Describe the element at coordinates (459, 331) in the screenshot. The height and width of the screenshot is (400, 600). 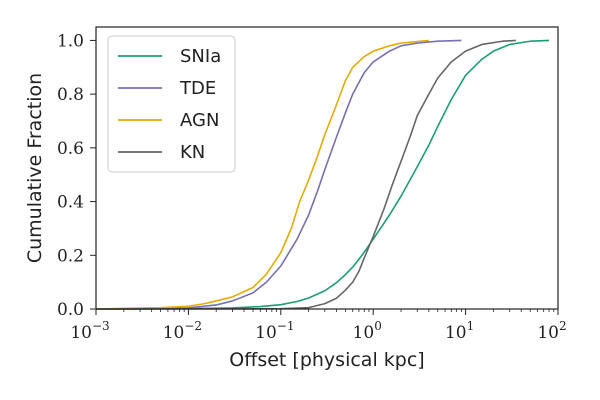
I see `x-tick-label: 10¹` at that location.